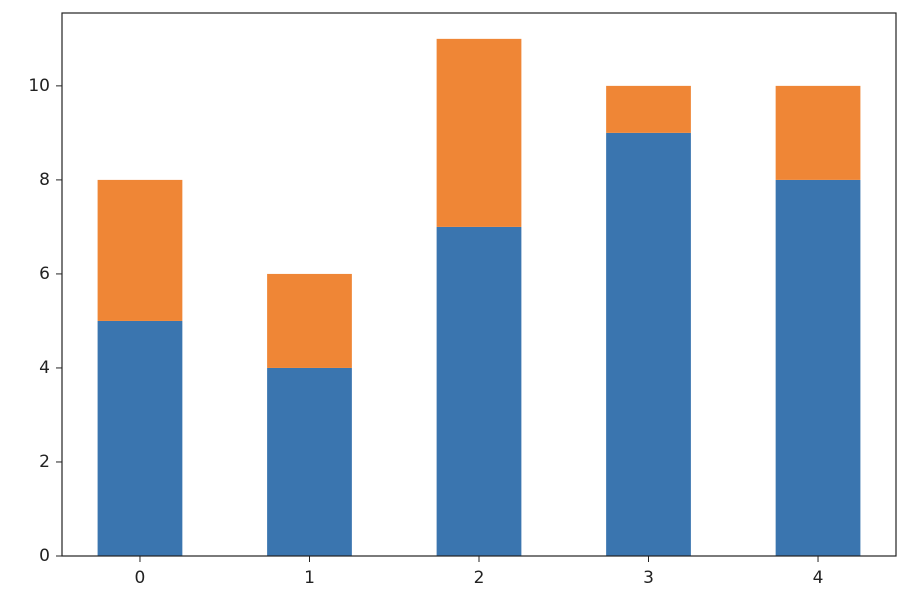 The height and width of the screenshot is (616, 912). I want to click on y-tick-label: 2, so click(44, 462).